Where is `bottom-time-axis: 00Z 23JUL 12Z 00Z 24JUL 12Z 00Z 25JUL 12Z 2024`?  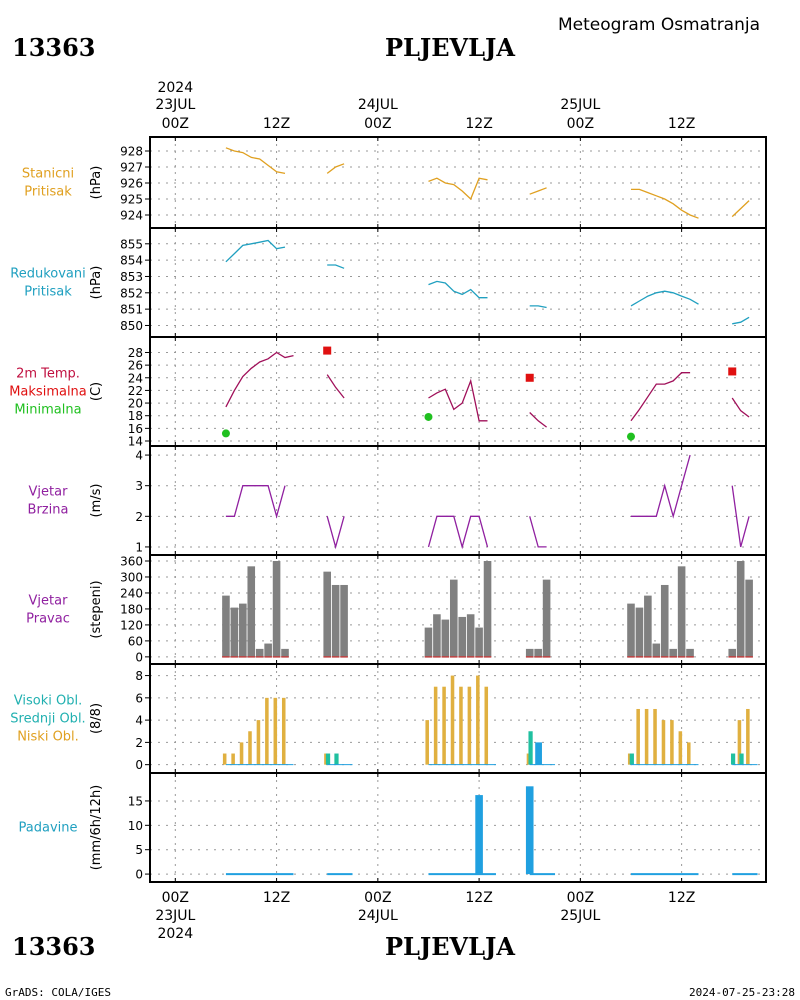 bottom-time-axis: 00Z 23JUL 12Z 00Z 24JUL 12Z 00Z 25JUL 12Z 2024 is located at coordinates (425, 916).